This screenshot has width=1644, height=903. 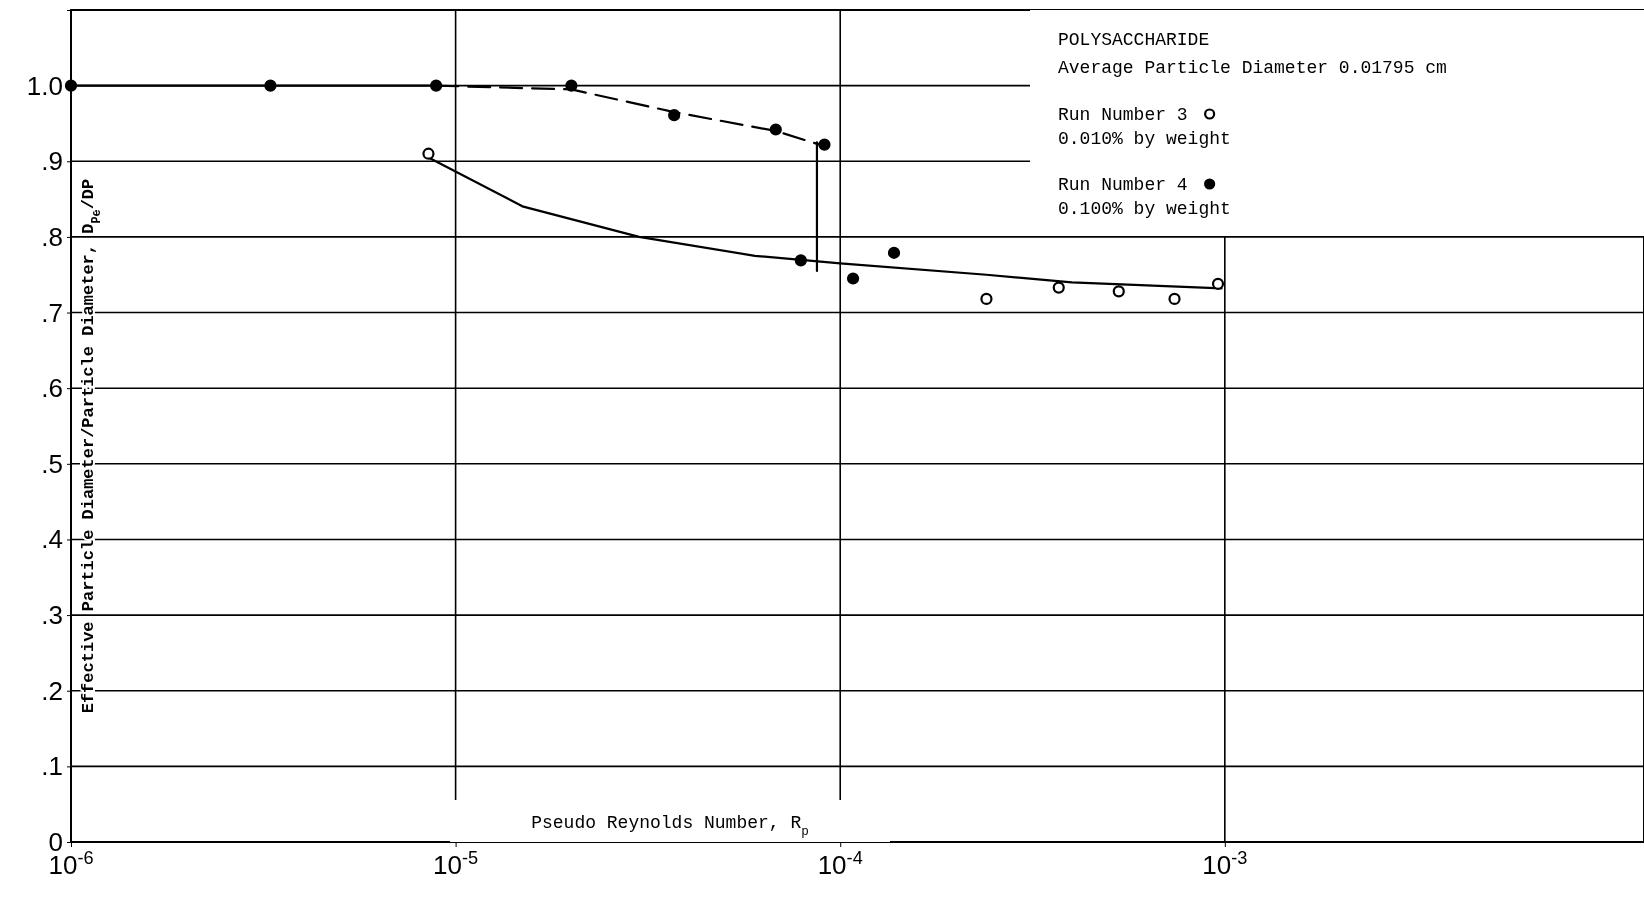 I want to click on legend-label: Run Number 4, so click(x=1123, y=185).